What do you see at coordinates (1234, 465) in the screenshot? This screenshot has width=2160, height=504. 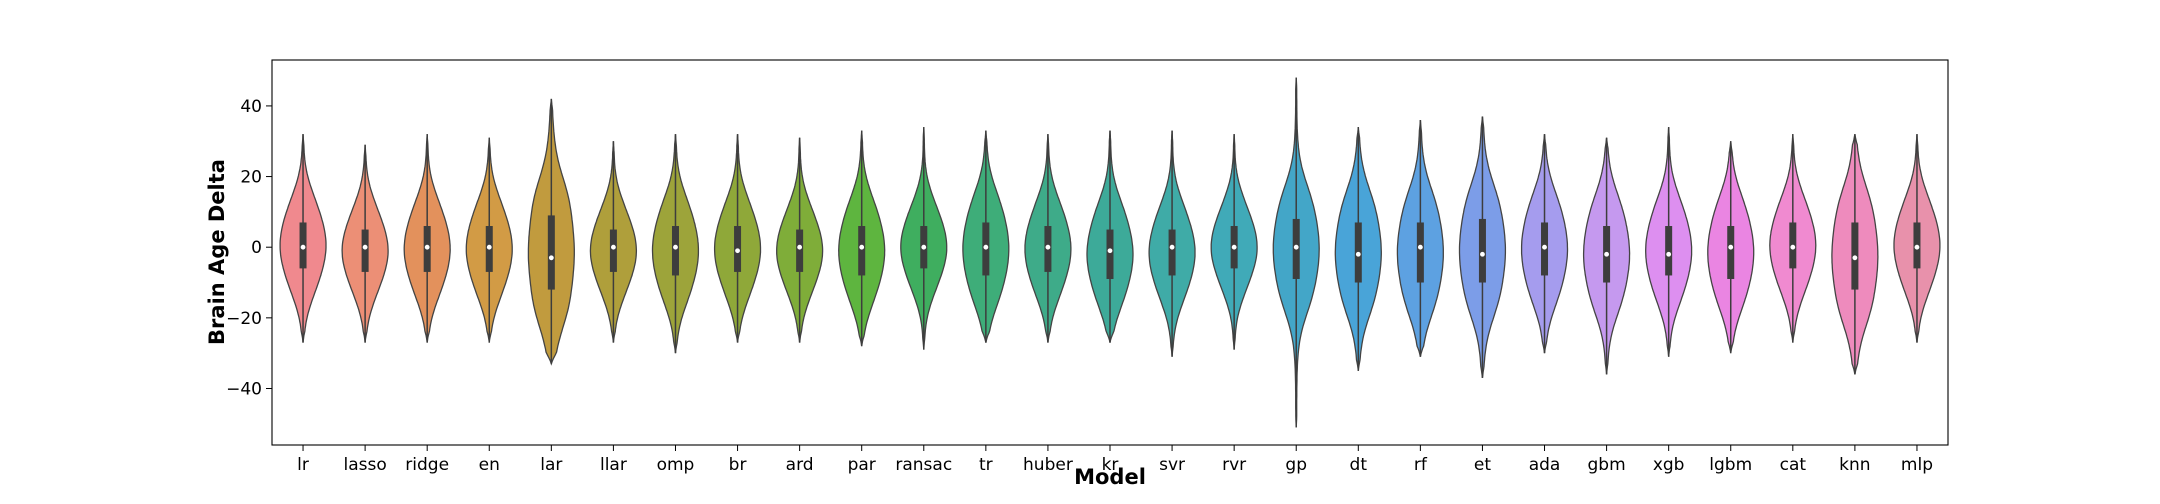 I see `x-tick-label-rvr: rvr` at bounding box center [1234, 465].